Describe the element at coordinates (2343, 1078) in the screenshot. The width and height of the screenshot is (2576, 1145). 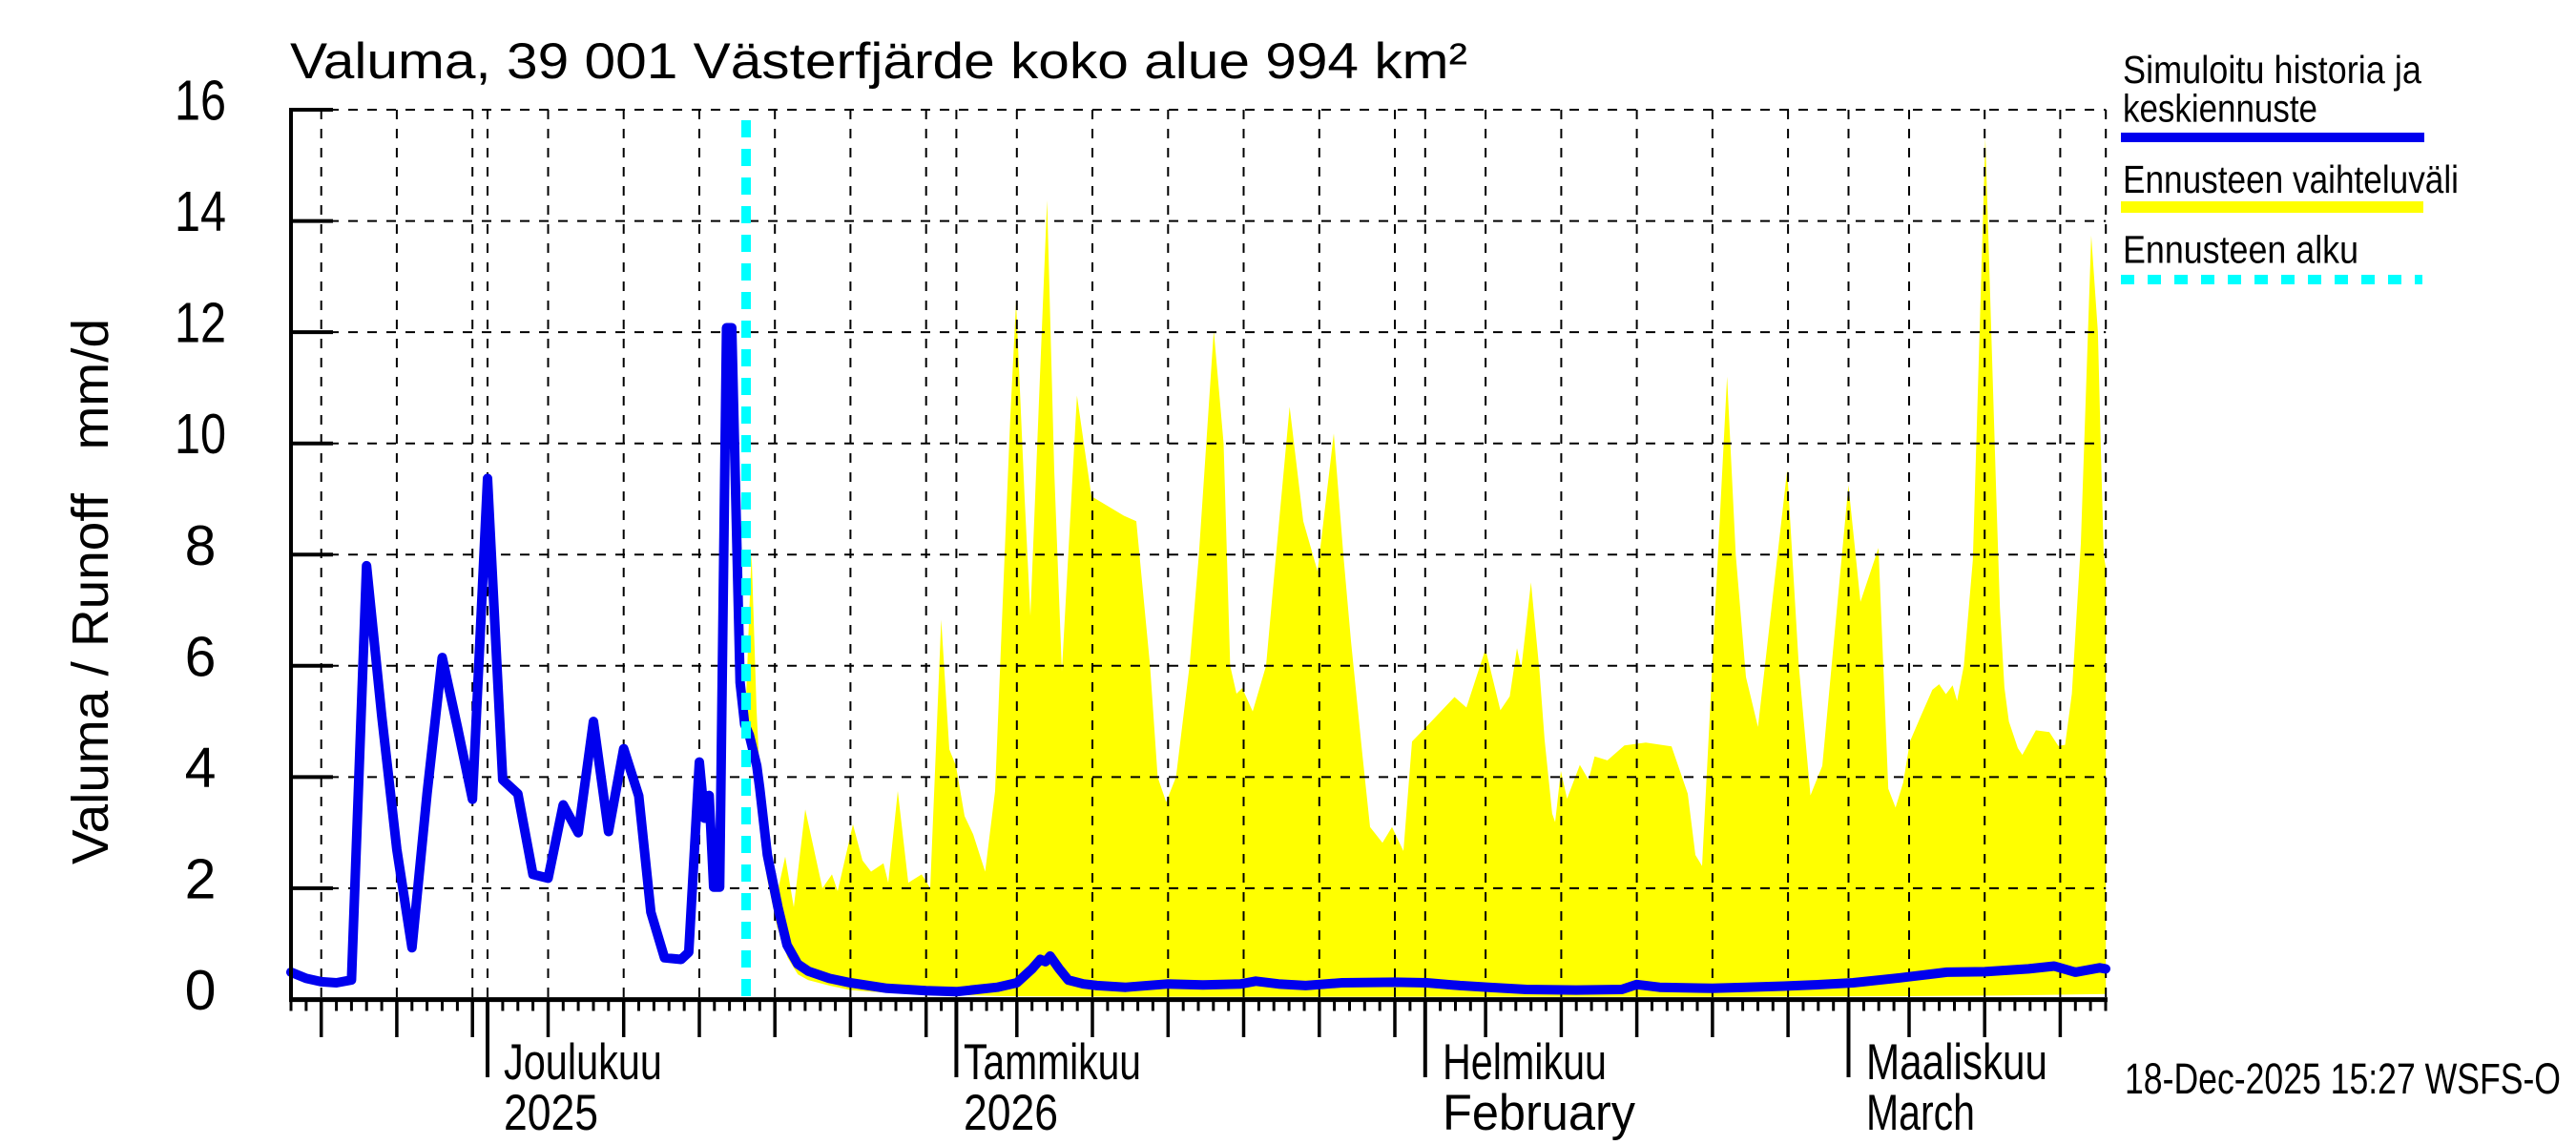
I see `svg-text: 18-Dec-2025 15:27 WSFS-O` at that location.